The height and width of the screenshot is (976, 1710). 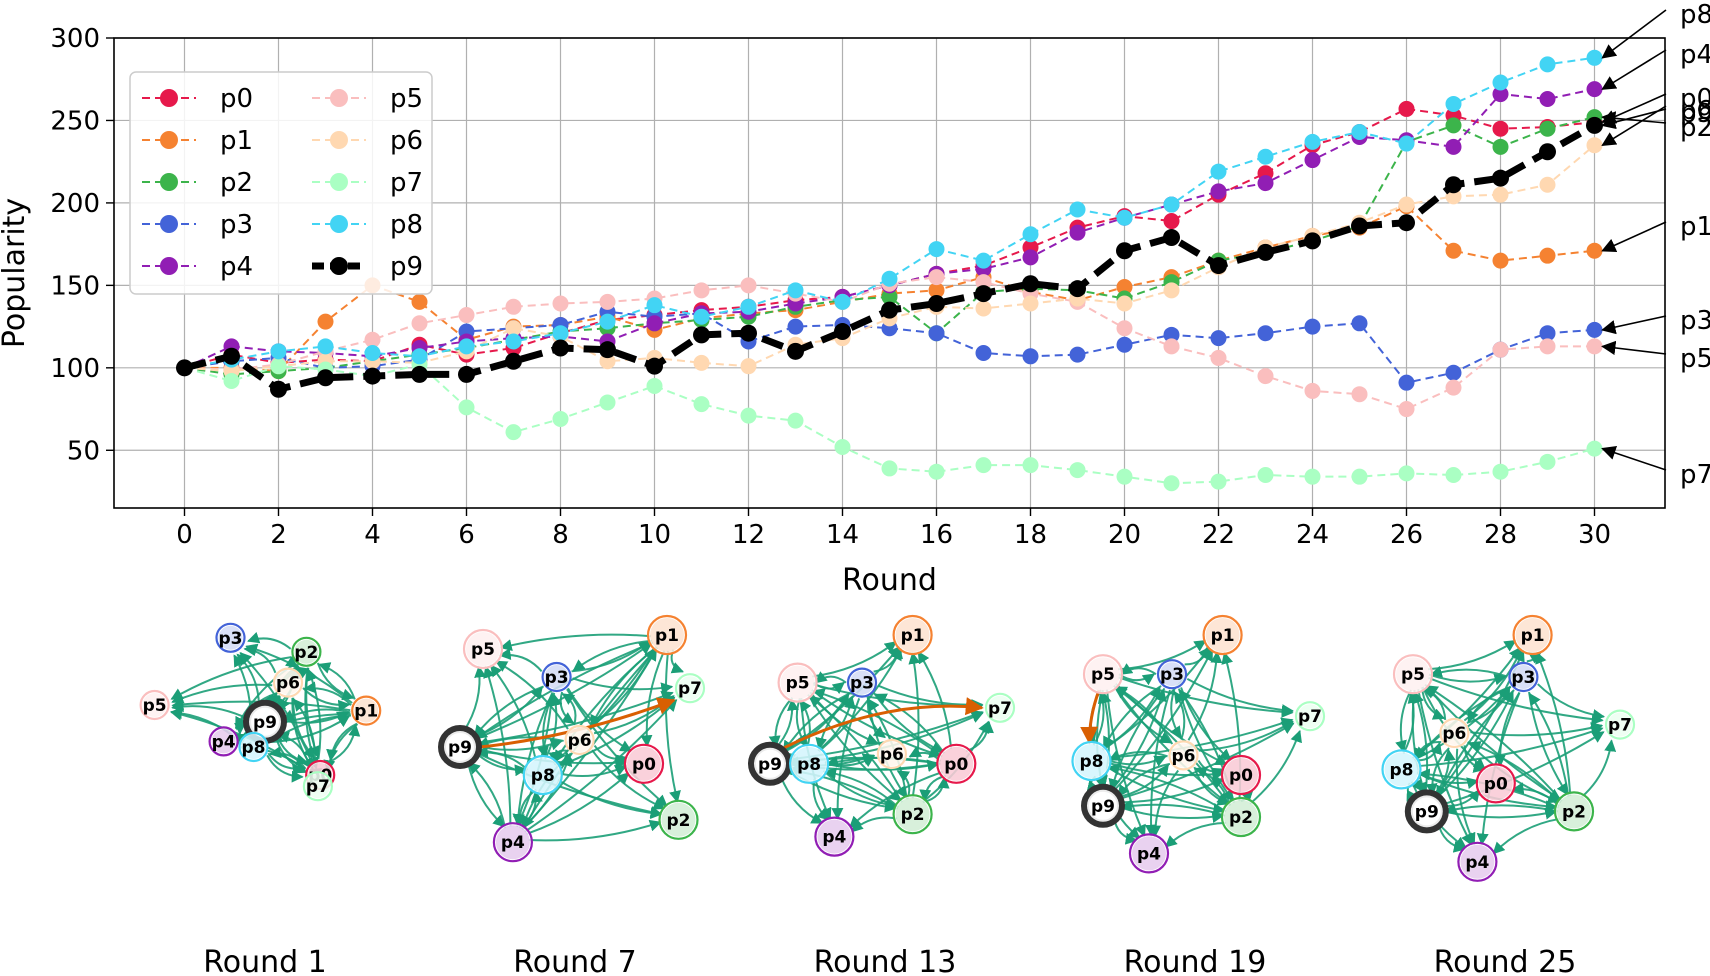 I want to click on network-node-p0, so click(x=956, y=763).